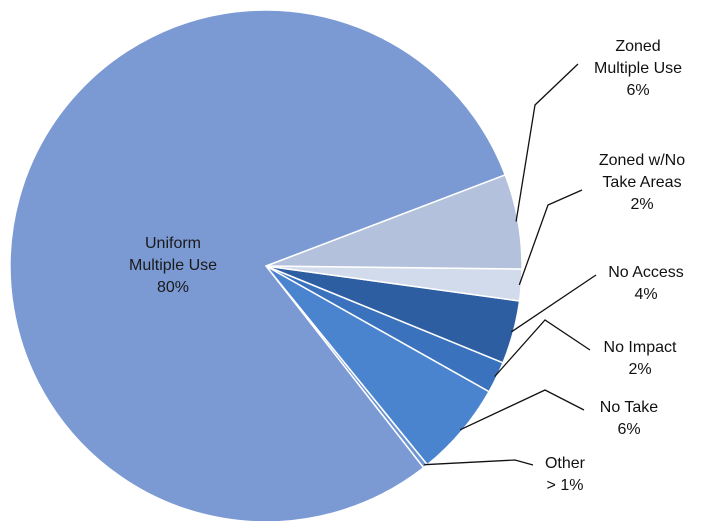  What do you see at coordinates (642, 160) in the screenshot?
I see `slice-label-line-1: Zoned w/No` at bounding box center [642, 160].